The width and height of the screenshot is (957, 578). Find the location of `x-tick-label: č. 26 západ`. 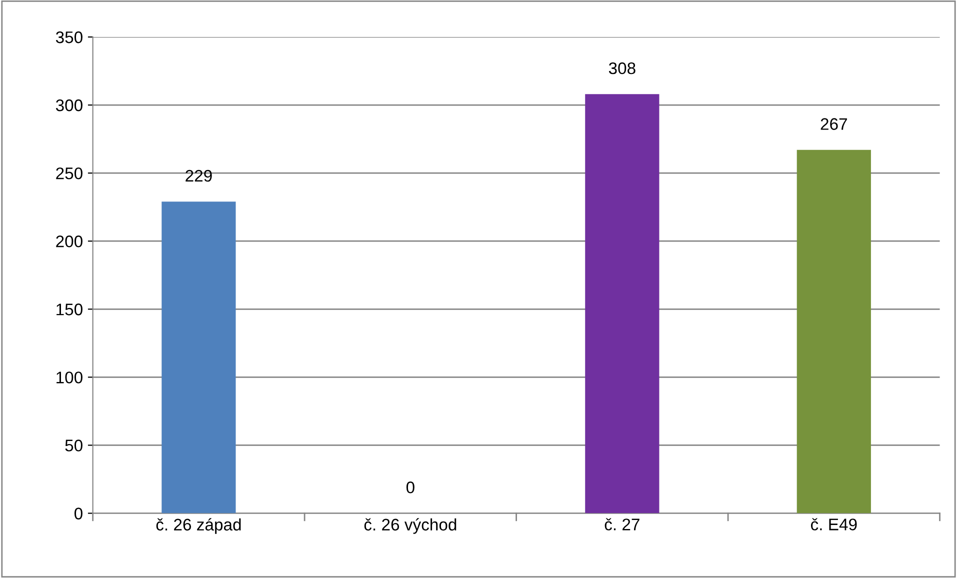

x-tick-label: č. 26 západ is located at coordinates (198, 526).